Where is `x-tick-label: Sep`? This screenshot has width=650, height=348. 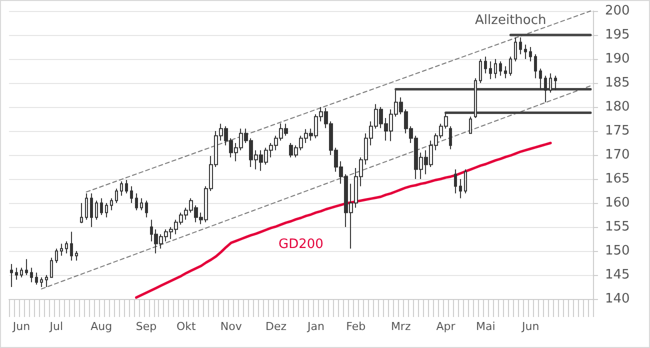 x-tick-label: Sep is located at coordinates (146, 326).